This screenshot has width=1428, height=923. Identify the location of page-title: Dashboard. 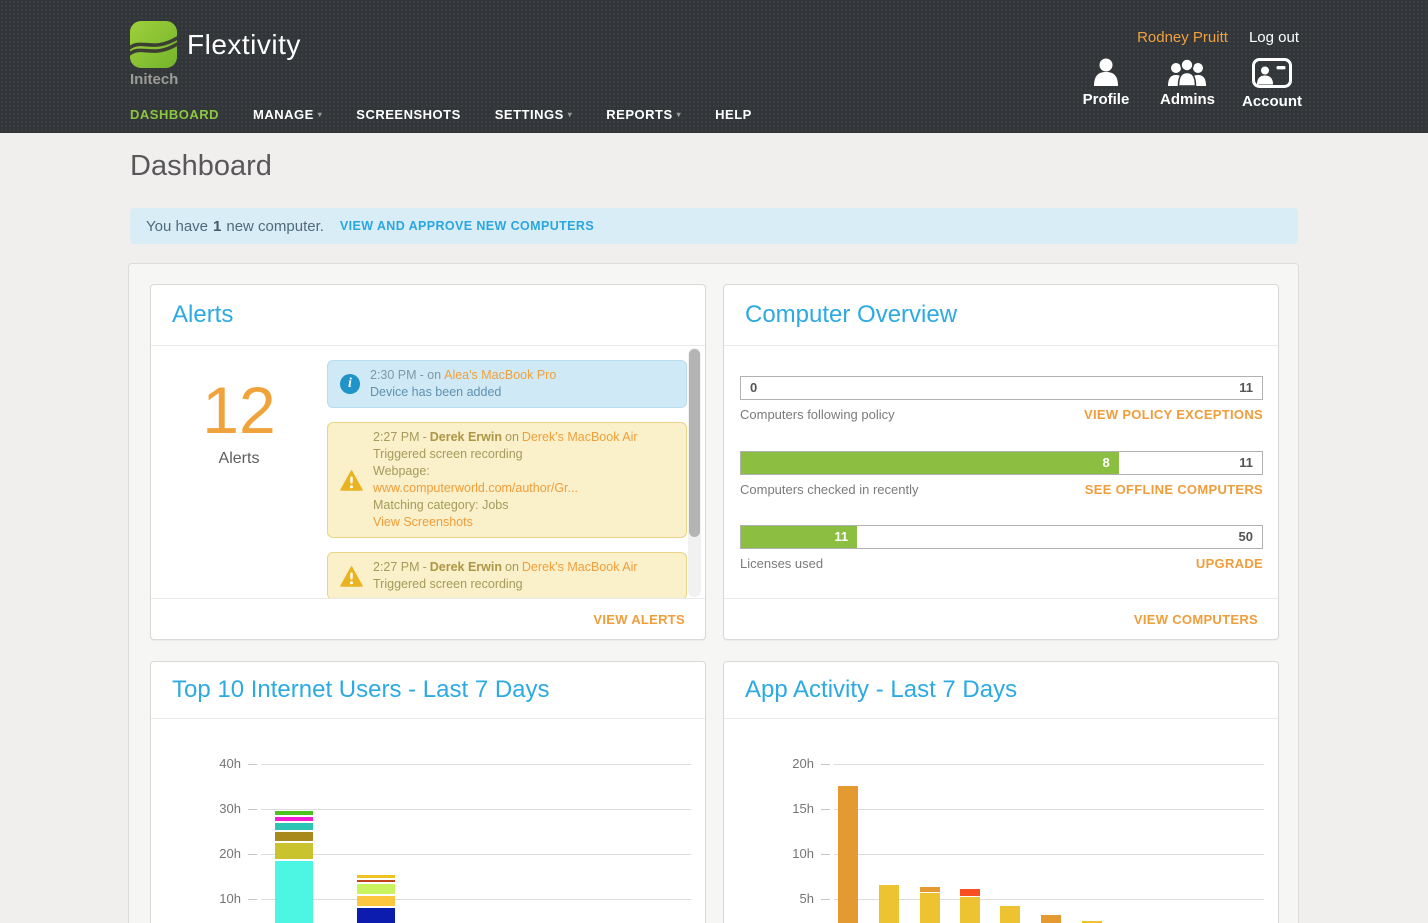
(201, 166).